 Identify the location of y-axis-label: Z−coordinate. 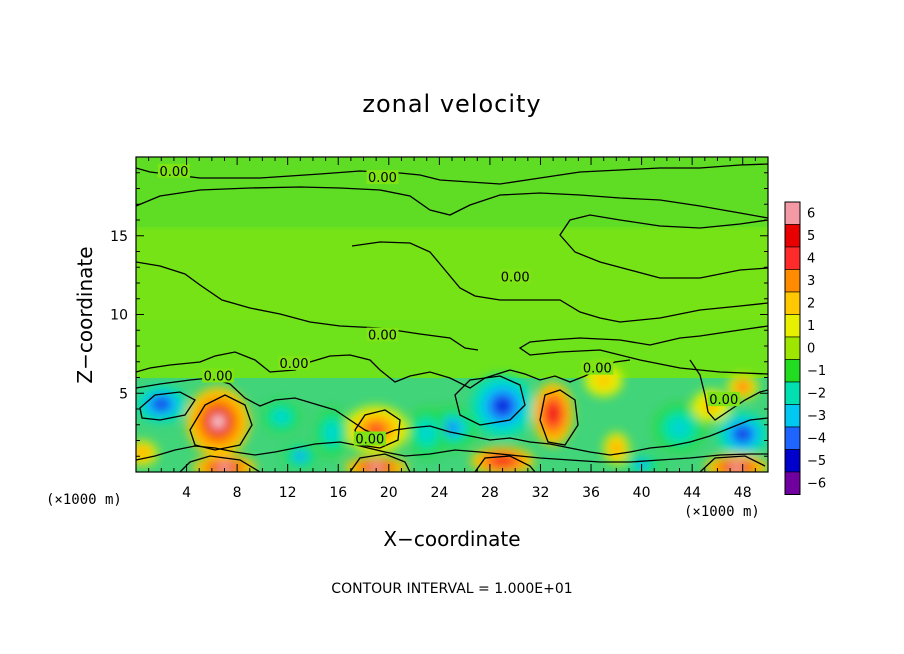
(85, 314).